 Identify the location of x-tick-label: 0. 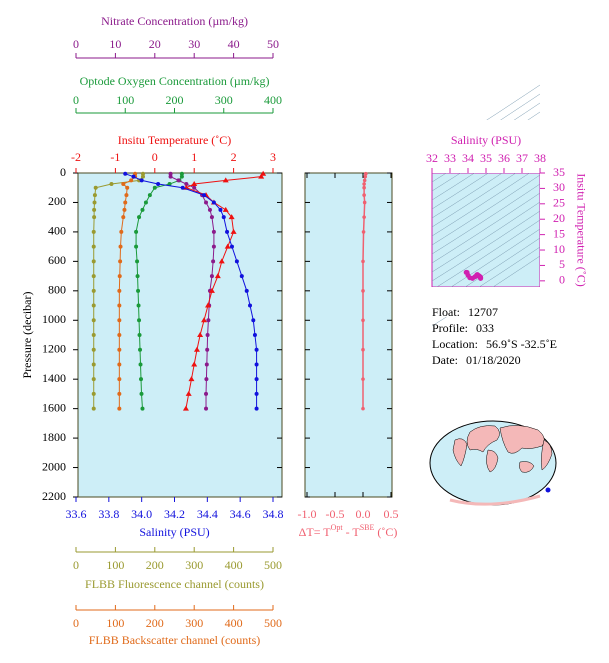
(76, 44).